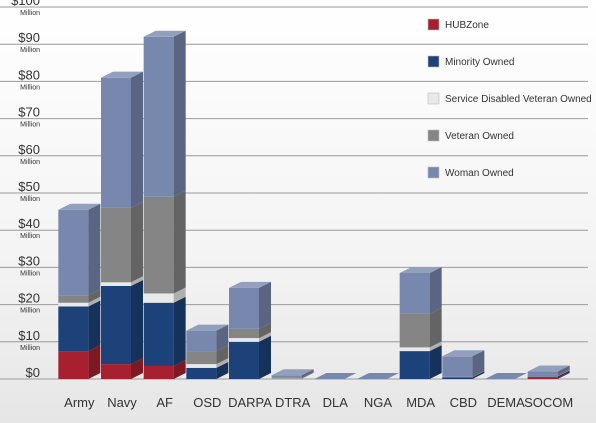 This screenshot has width=596, height=423. What do you see at coordinates (435, 362) in the screenshot?
I see `bar-side-mda-minority-owned` at bounding box center [435, 362].